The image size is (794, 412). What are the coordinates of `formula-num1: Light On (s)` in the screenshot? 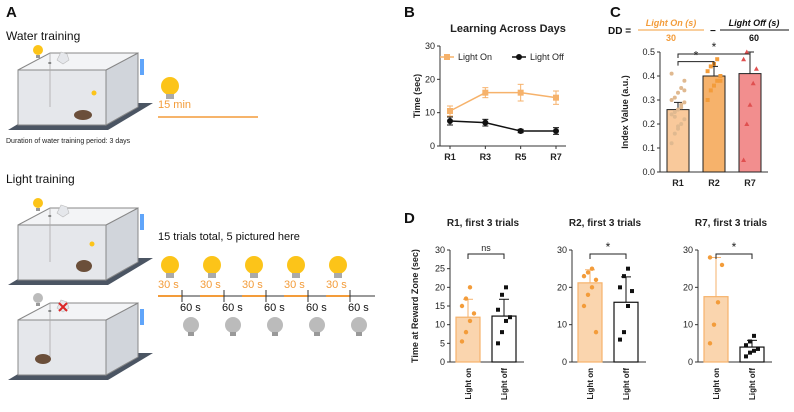 It's located at (671, 23).